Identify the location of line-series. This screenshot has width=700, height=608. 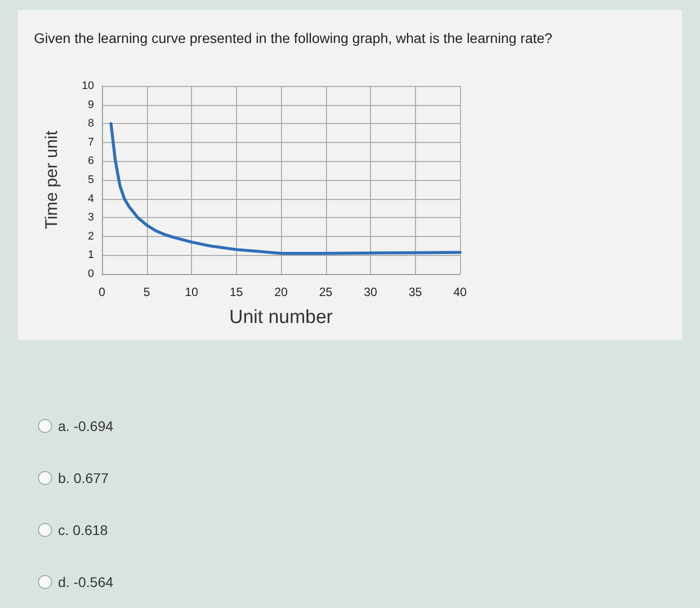
(285, 188).